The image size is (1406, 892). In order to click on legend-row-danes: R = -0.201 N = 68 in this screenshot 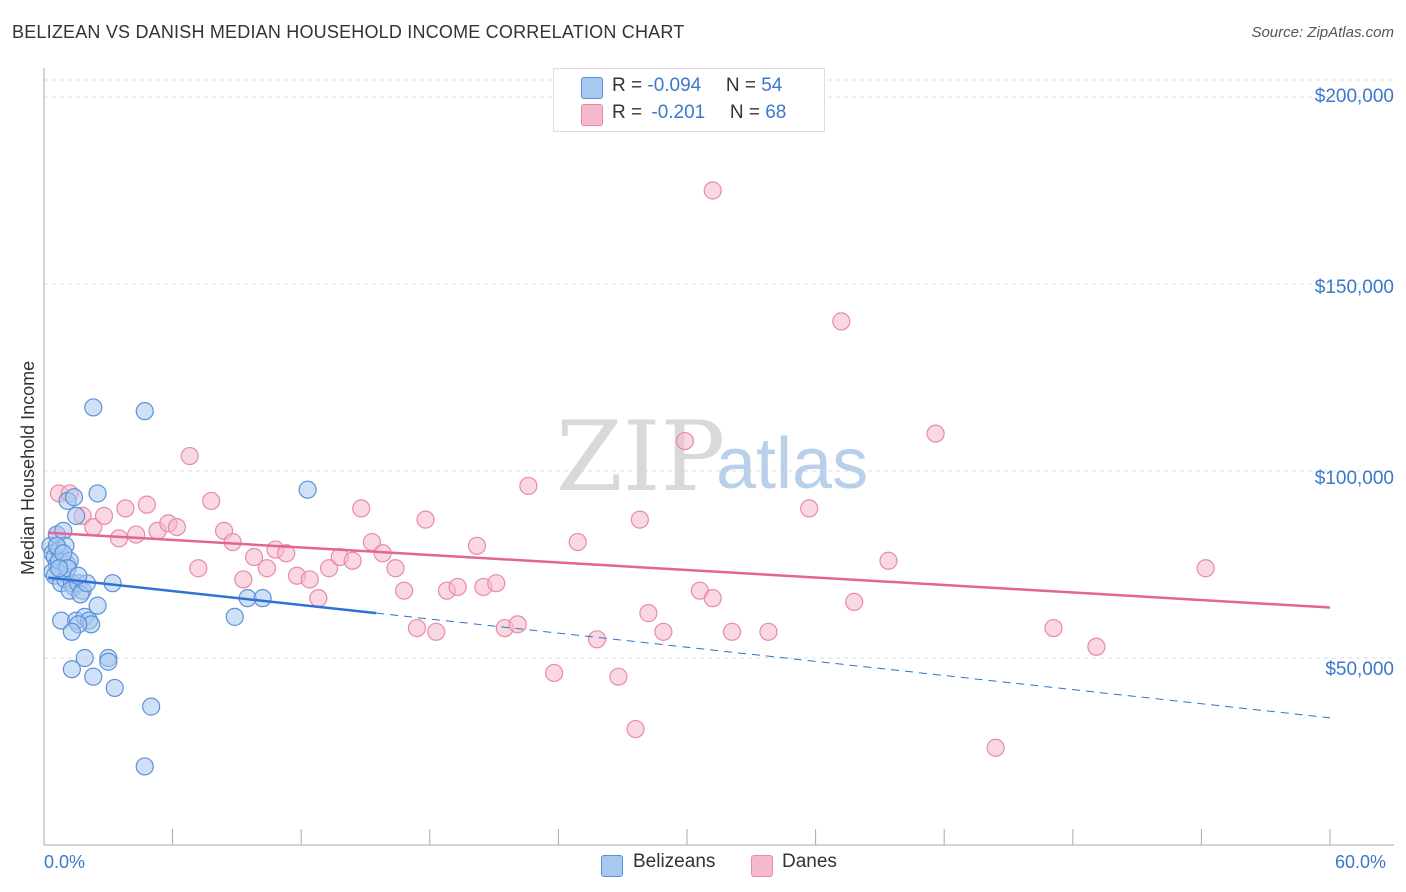, I will do `click(699, 114)`.